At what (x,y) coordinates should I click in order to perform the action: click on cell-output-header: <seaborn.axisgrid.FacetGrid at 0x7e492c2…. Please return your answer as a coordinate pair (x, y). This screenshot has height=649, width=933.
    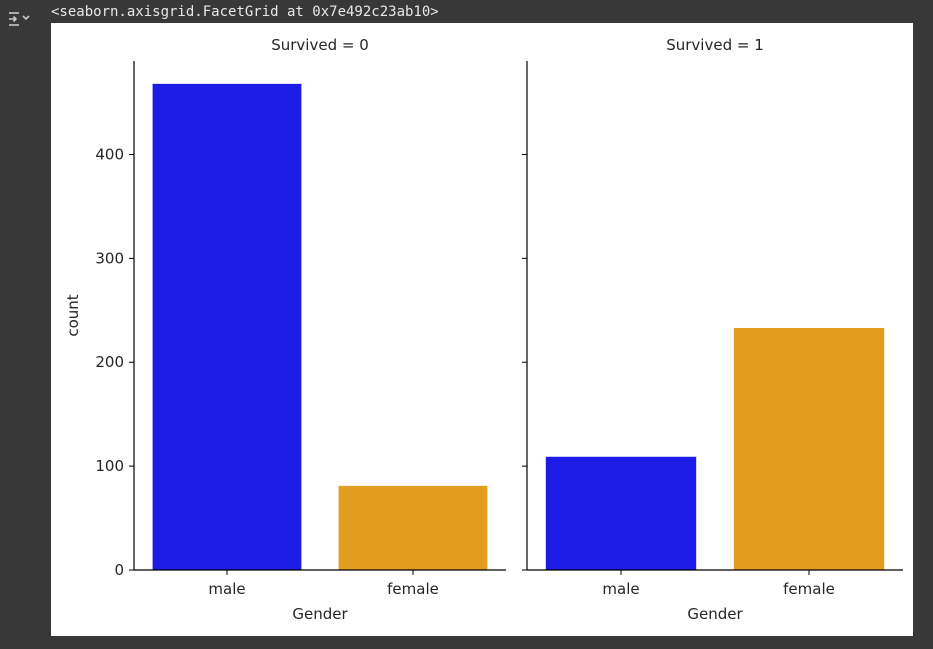
    Looking at the image, I should click on (466, 13).